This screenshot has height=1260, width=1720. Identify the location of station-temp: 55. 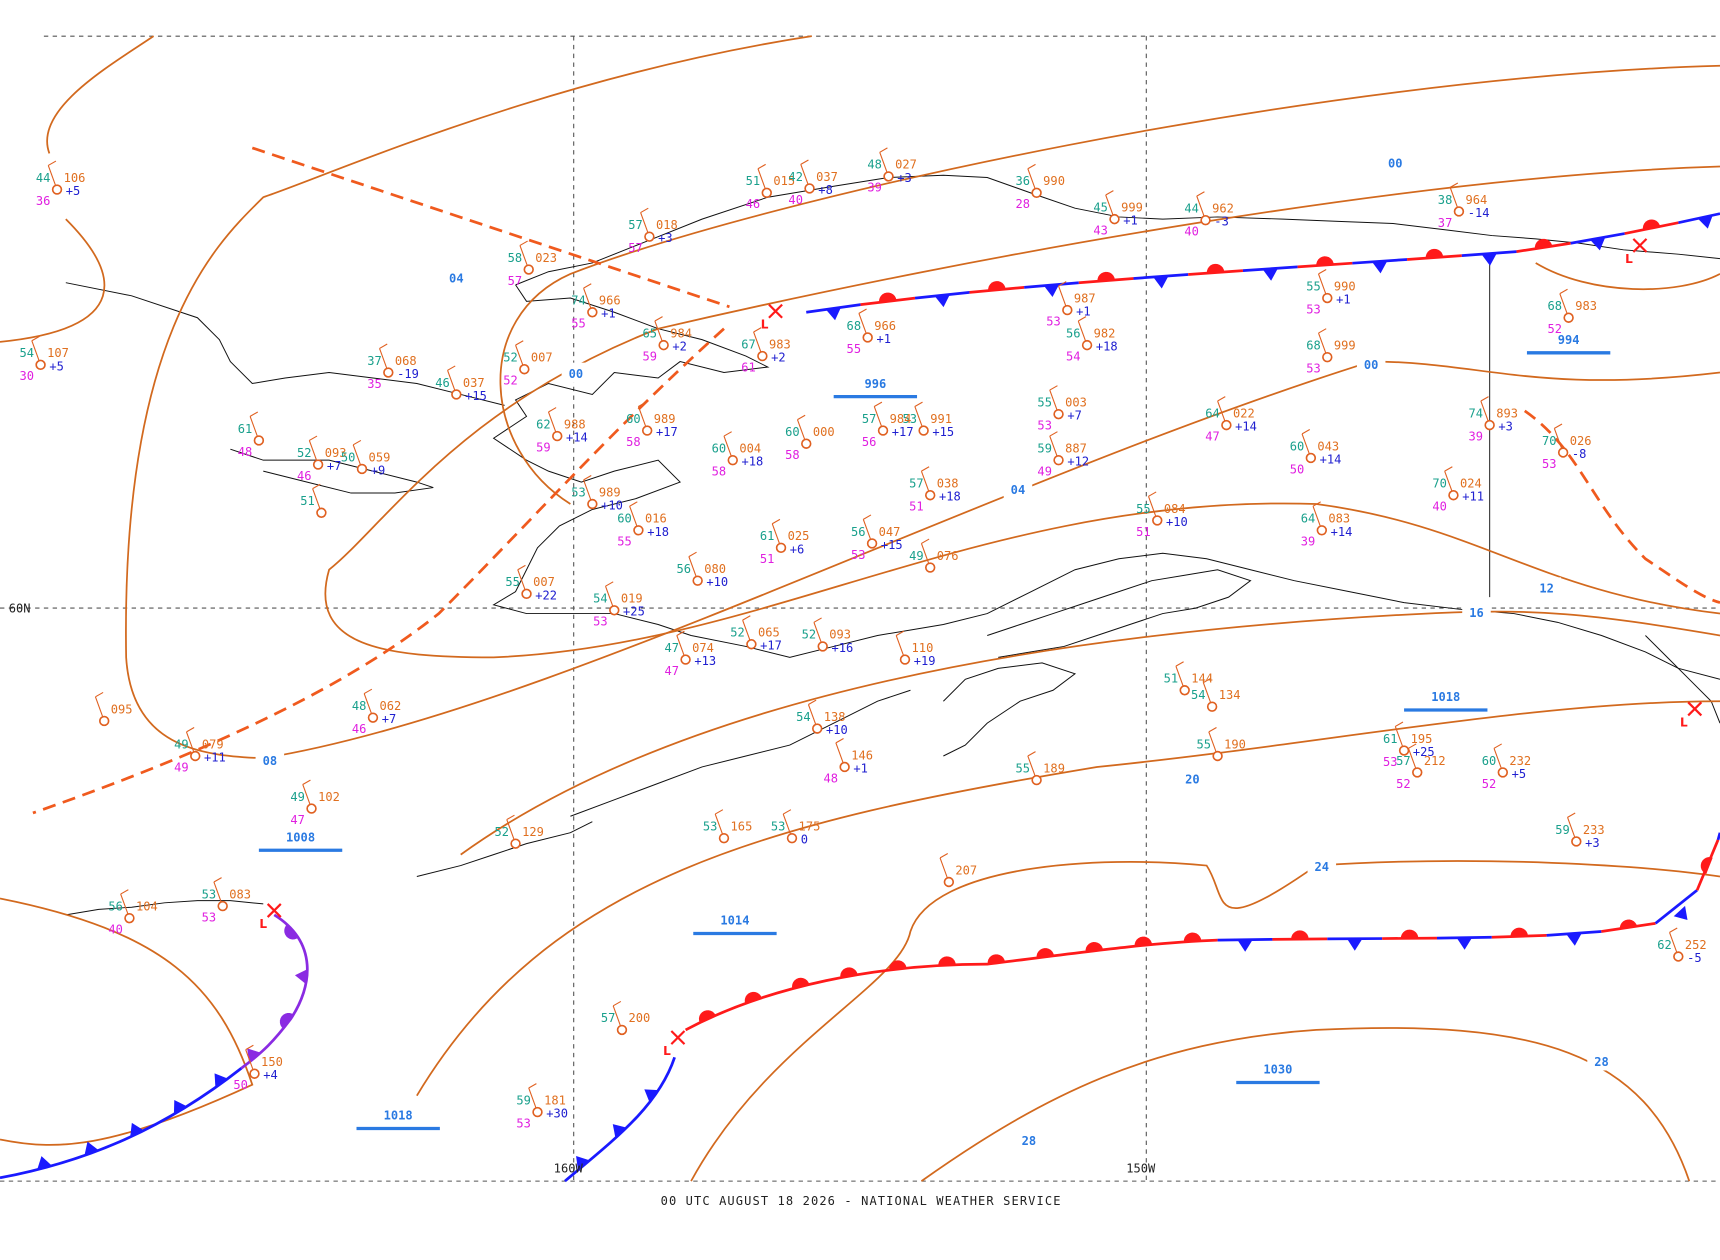
(1313, 286).